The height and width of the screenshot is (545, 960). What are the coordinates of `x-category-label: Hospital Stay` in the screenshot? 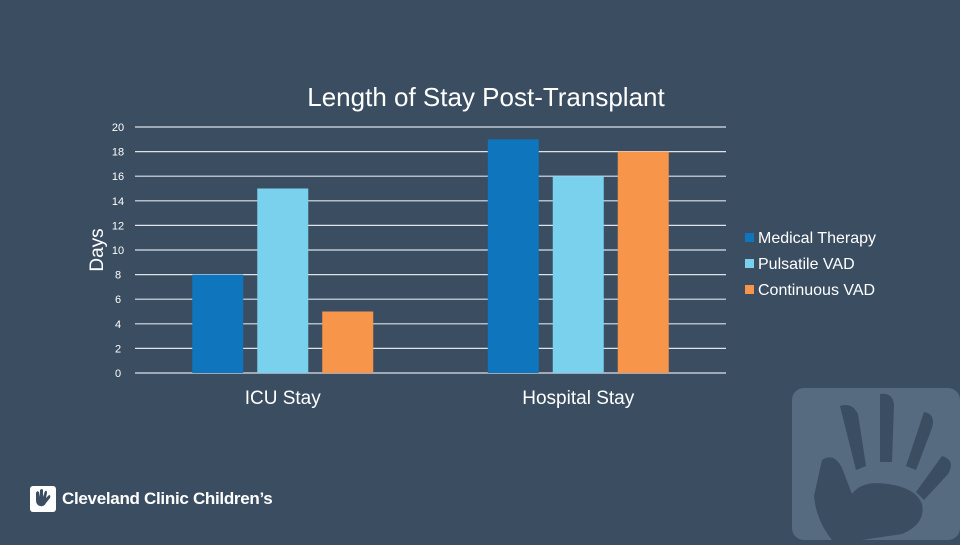 It's located at (578, 398).